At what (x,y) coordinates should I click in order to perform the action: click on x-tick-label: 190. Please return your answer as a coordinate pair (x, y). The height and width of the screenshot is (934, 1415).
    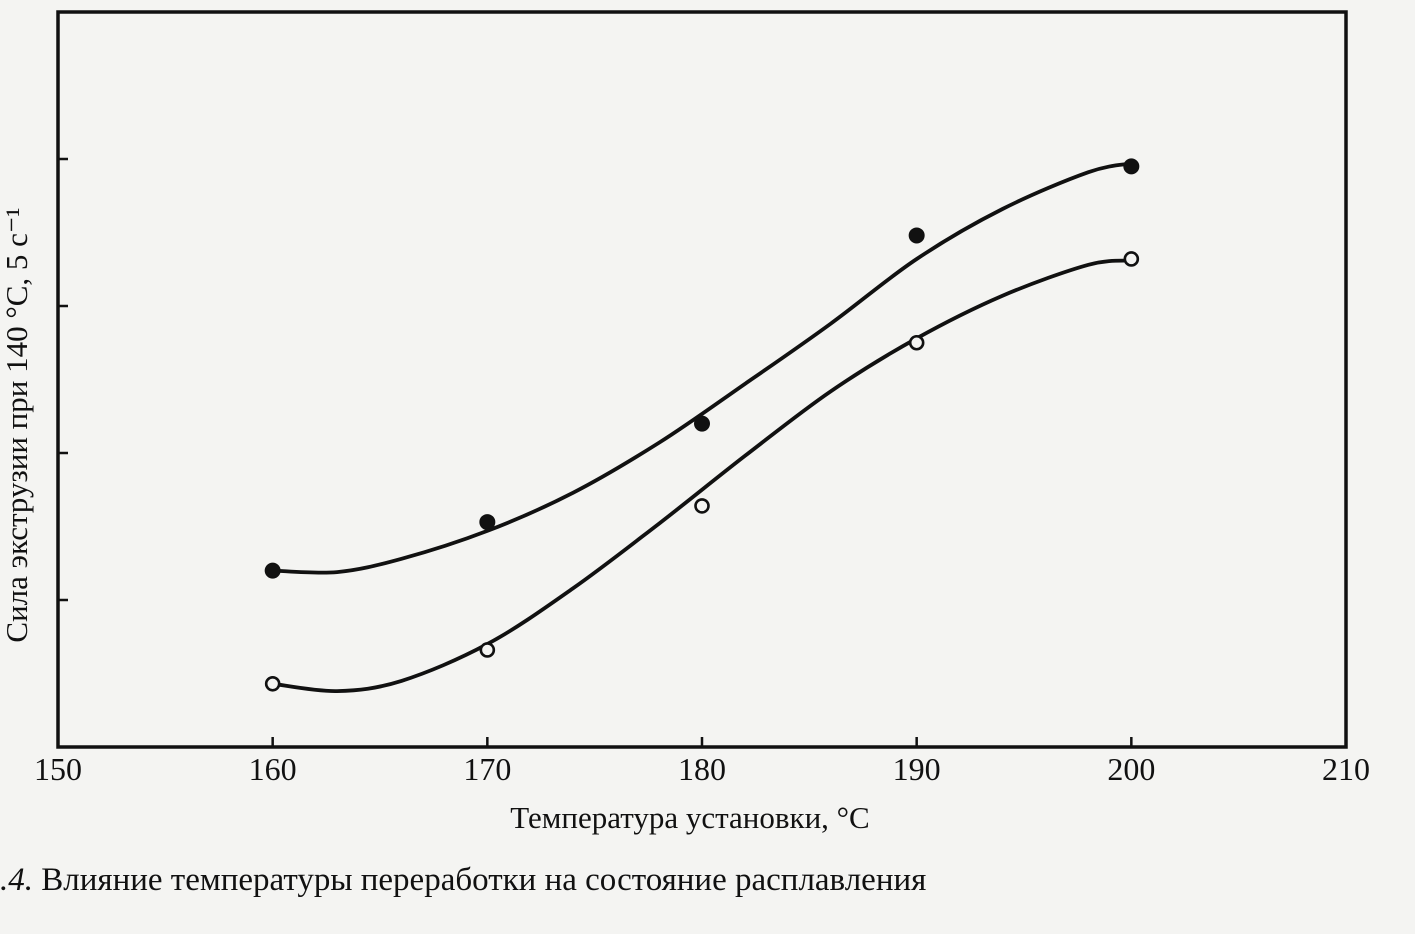
    Looking at the image, I should click on (917, 769).